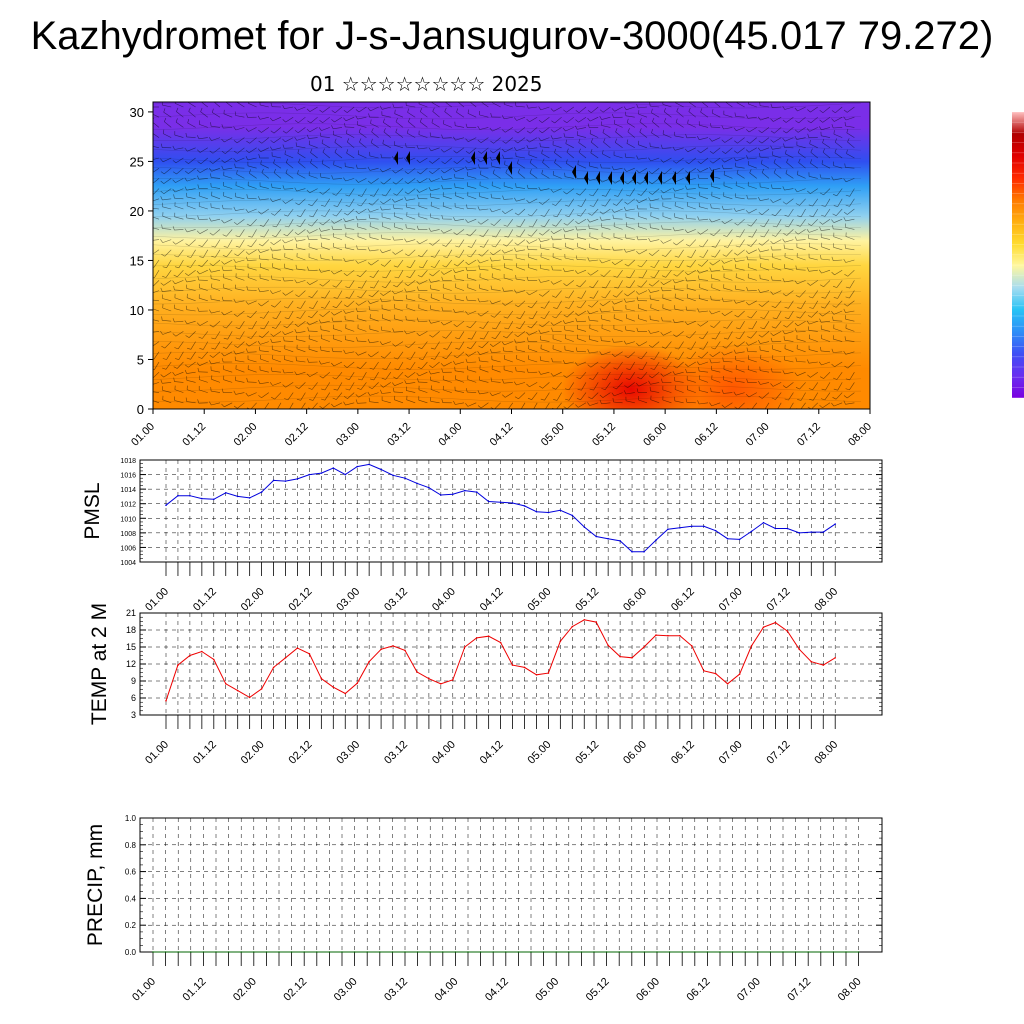 This screenshot has width=1024, height=1024. Describe the element at coordinates (128, 548) in the screenshot. I see `y-tick-label: 1006` at that location.